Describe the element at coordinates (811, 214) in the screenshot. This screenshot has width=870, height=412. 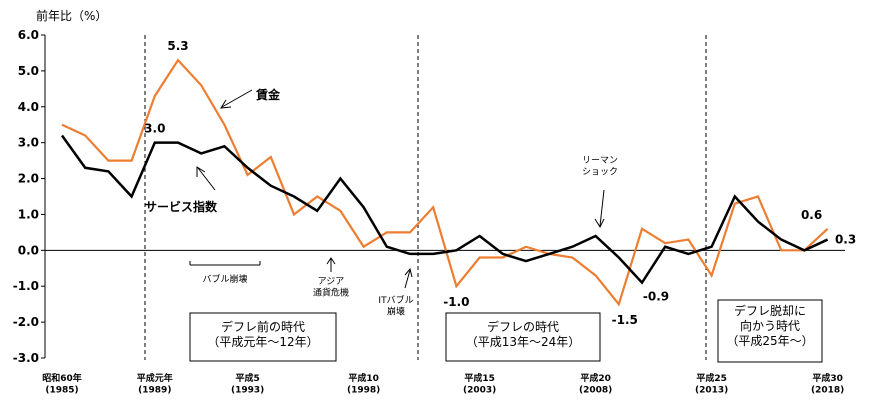
I see `value-label: 0.6` at that location.